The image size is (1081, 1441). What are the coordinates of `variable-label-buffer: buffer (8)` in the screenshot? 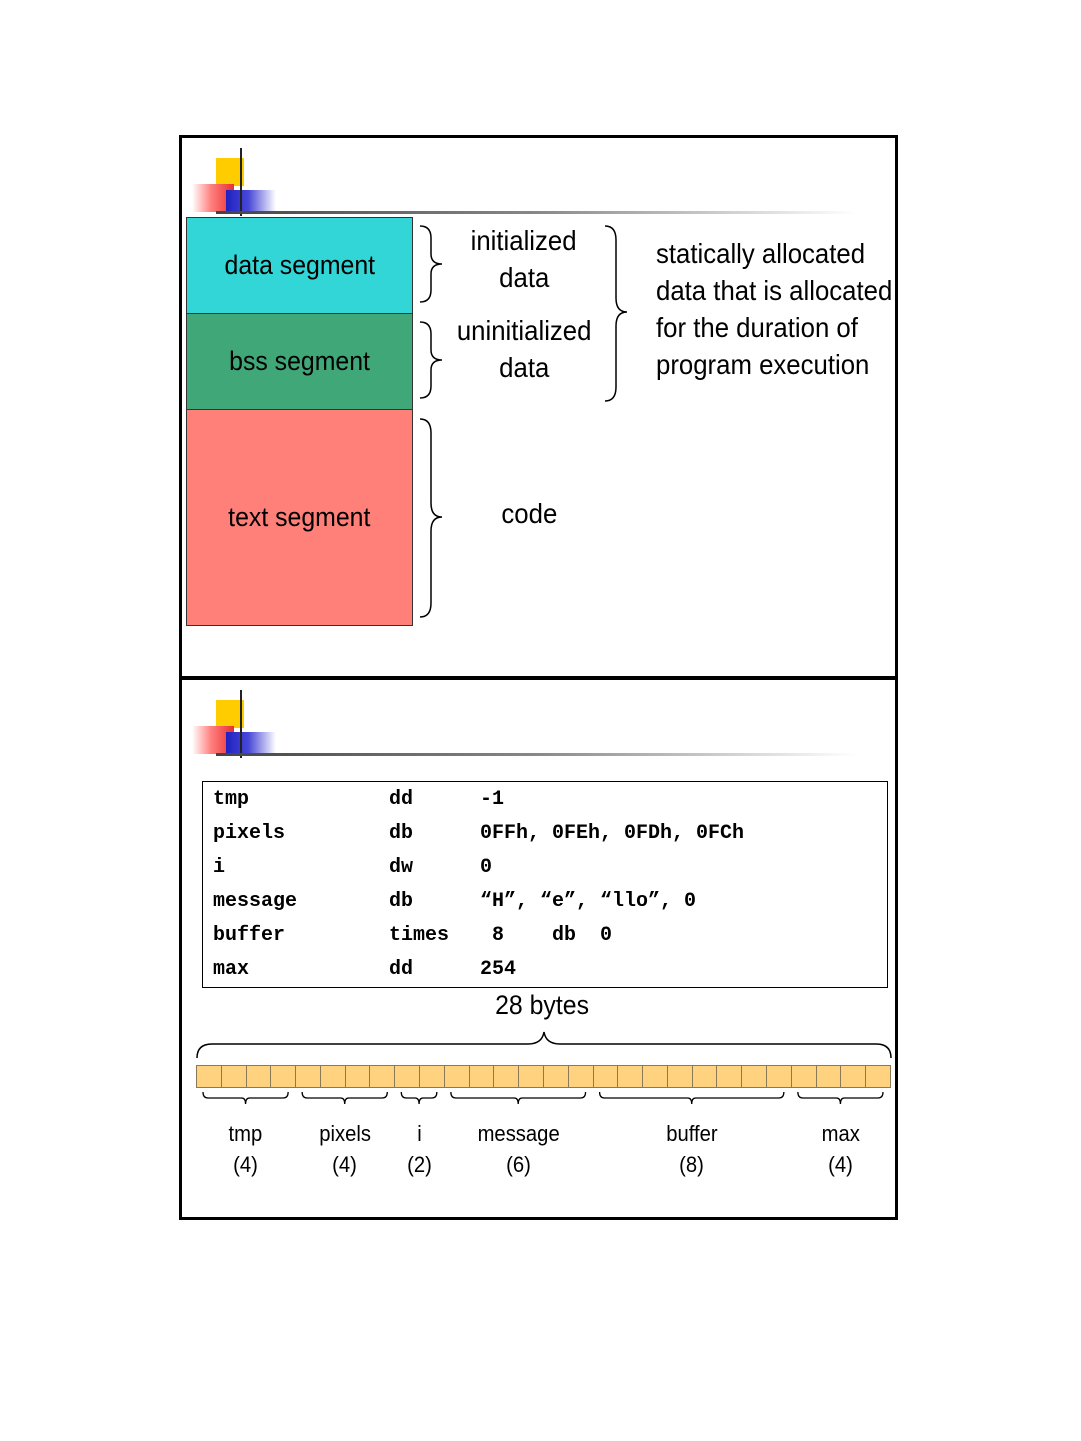 It's located at (692, 1149).